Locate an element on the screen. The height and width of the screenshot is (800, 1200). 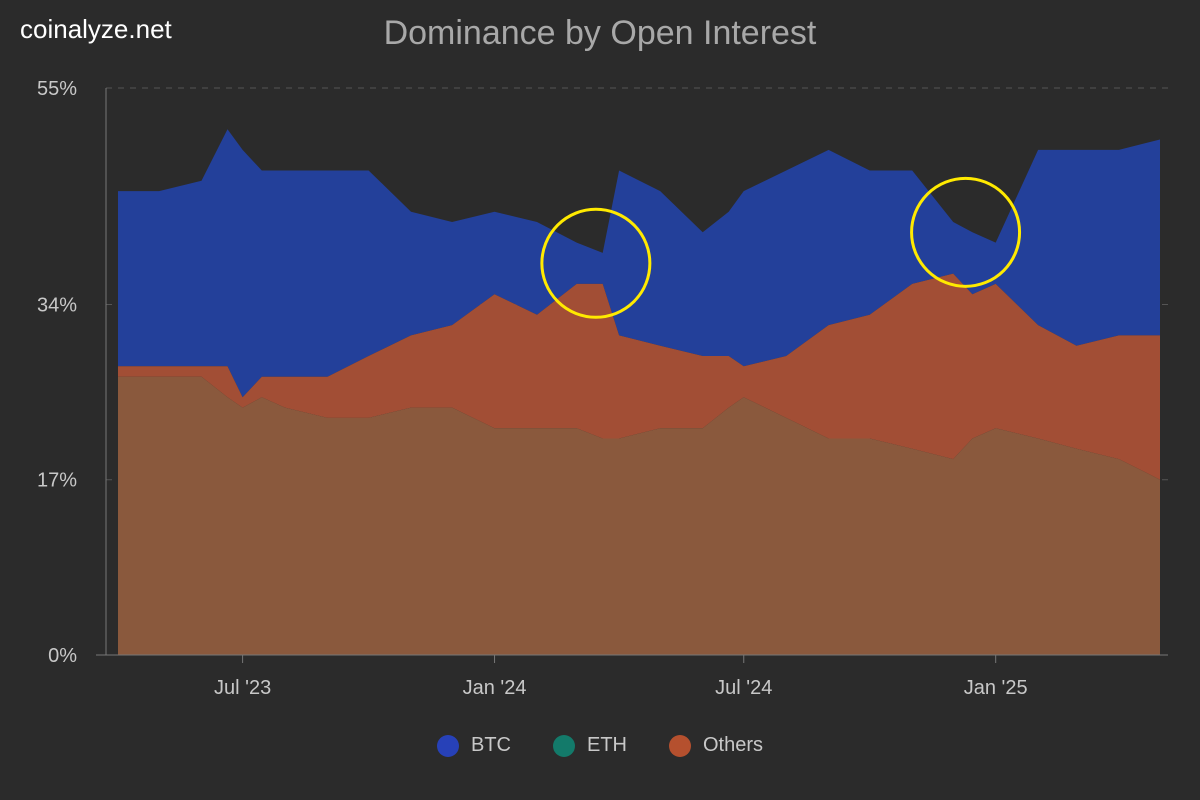
chart-legend: BTC ETH Others is located at coordinates (600, 745).